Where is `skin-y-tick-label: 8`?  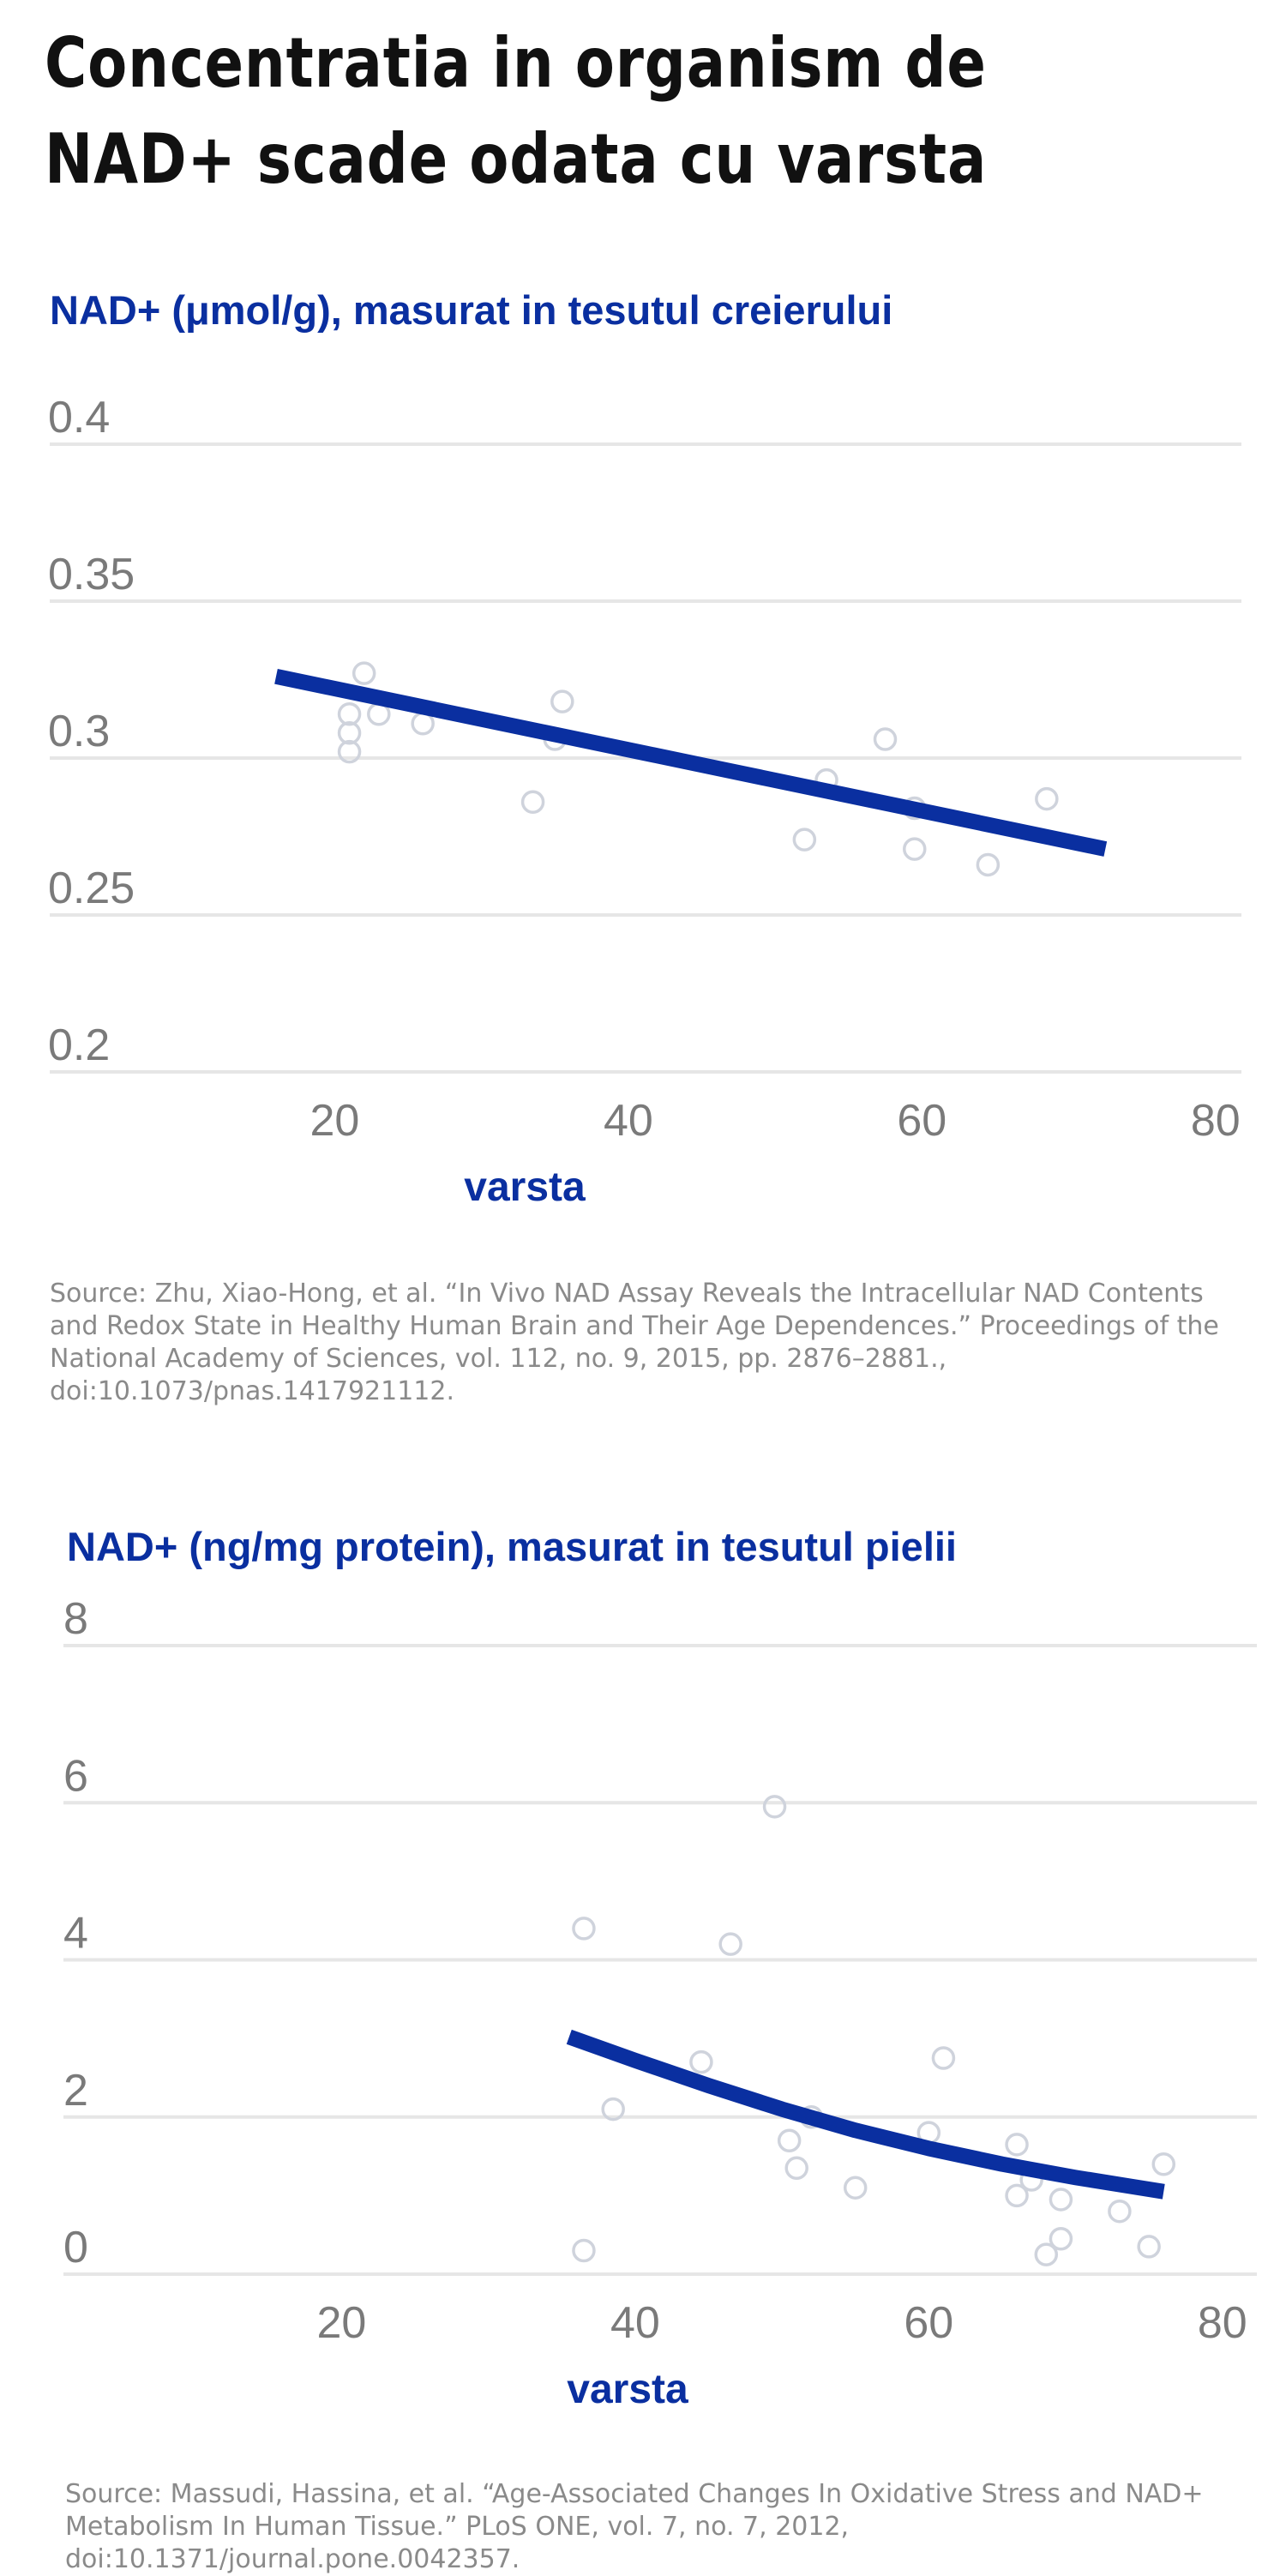
skin-y-tick-label: 8 is located at coordinates (75, 1619).